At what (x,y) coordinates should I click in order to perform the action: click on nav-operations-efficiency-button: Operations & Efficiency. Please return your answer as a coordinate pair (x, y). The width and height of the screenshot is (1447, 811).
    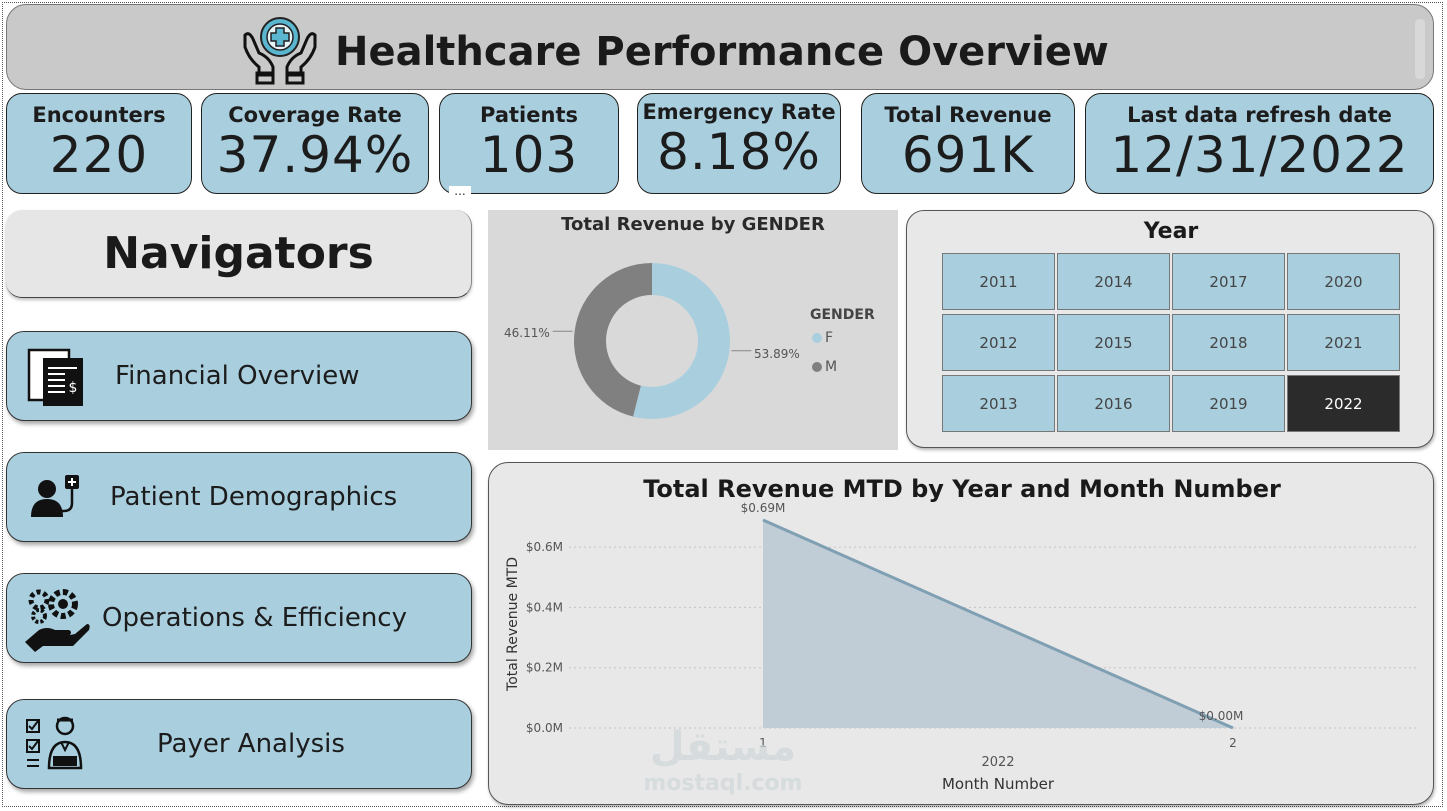
    Looking at the image, I should click on (239, 618).